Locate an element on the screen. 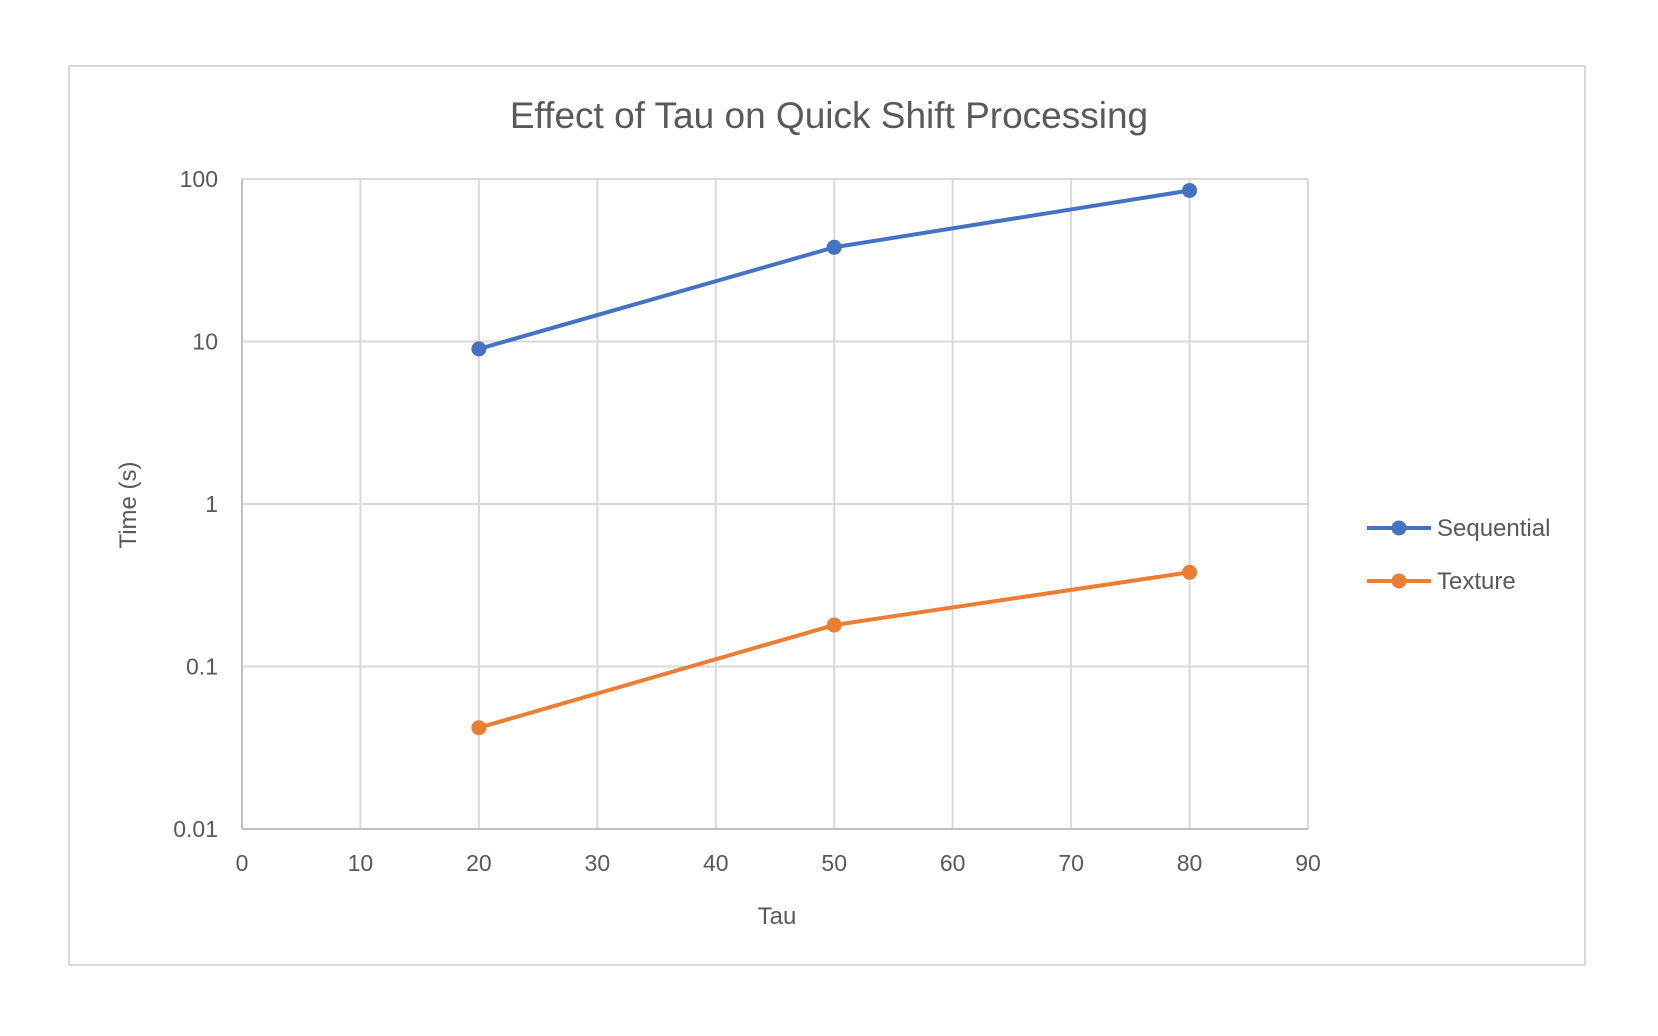  x-tick-label: 20 is located at coordinates (479, 863).